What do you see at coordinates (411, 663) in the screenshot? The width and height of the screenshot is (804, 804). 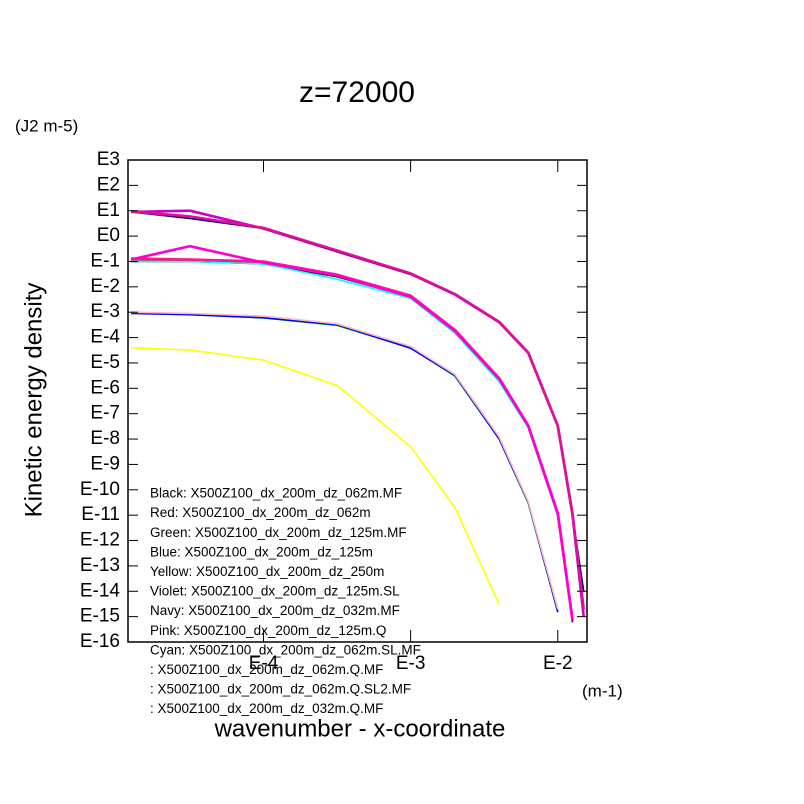 I see `x-tick-label: E-3` at bounding box center [411, 663].